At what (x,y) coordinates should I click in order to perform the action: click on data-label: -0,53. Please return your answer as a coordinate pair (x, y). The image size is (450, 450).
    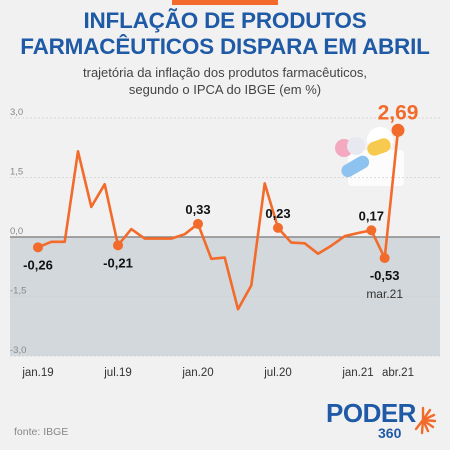
    Looking at the image, I should click on (385, 275).